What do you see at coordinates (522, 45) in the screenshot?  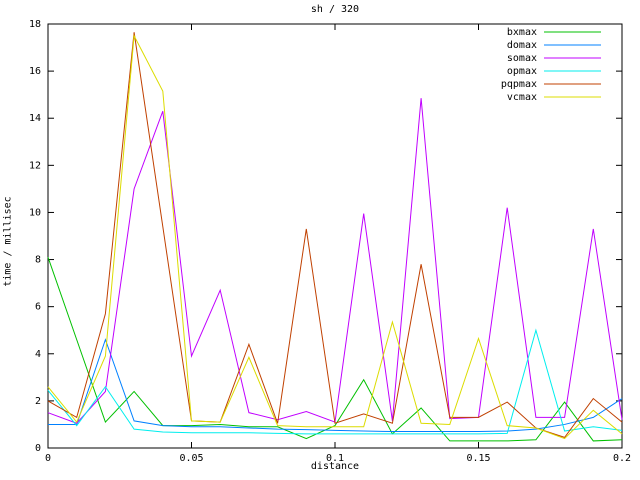 I see `legend-label-domax: domax` at bounding box center [522, 45].